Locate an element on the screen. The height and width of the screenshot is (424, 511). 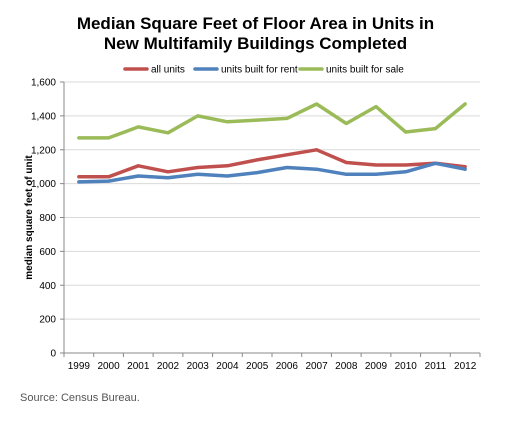
x-tick-label: 2005 is located at coordinates (257, 366).